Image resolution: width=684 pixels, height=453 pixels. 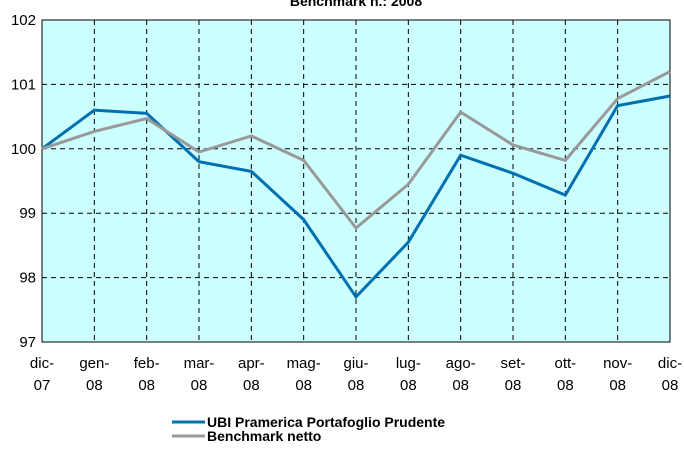 What do you see at coordinates (512, 374) in the screenshot?
I see `x-tick-label: set-08` at bounding box center [512, 374].